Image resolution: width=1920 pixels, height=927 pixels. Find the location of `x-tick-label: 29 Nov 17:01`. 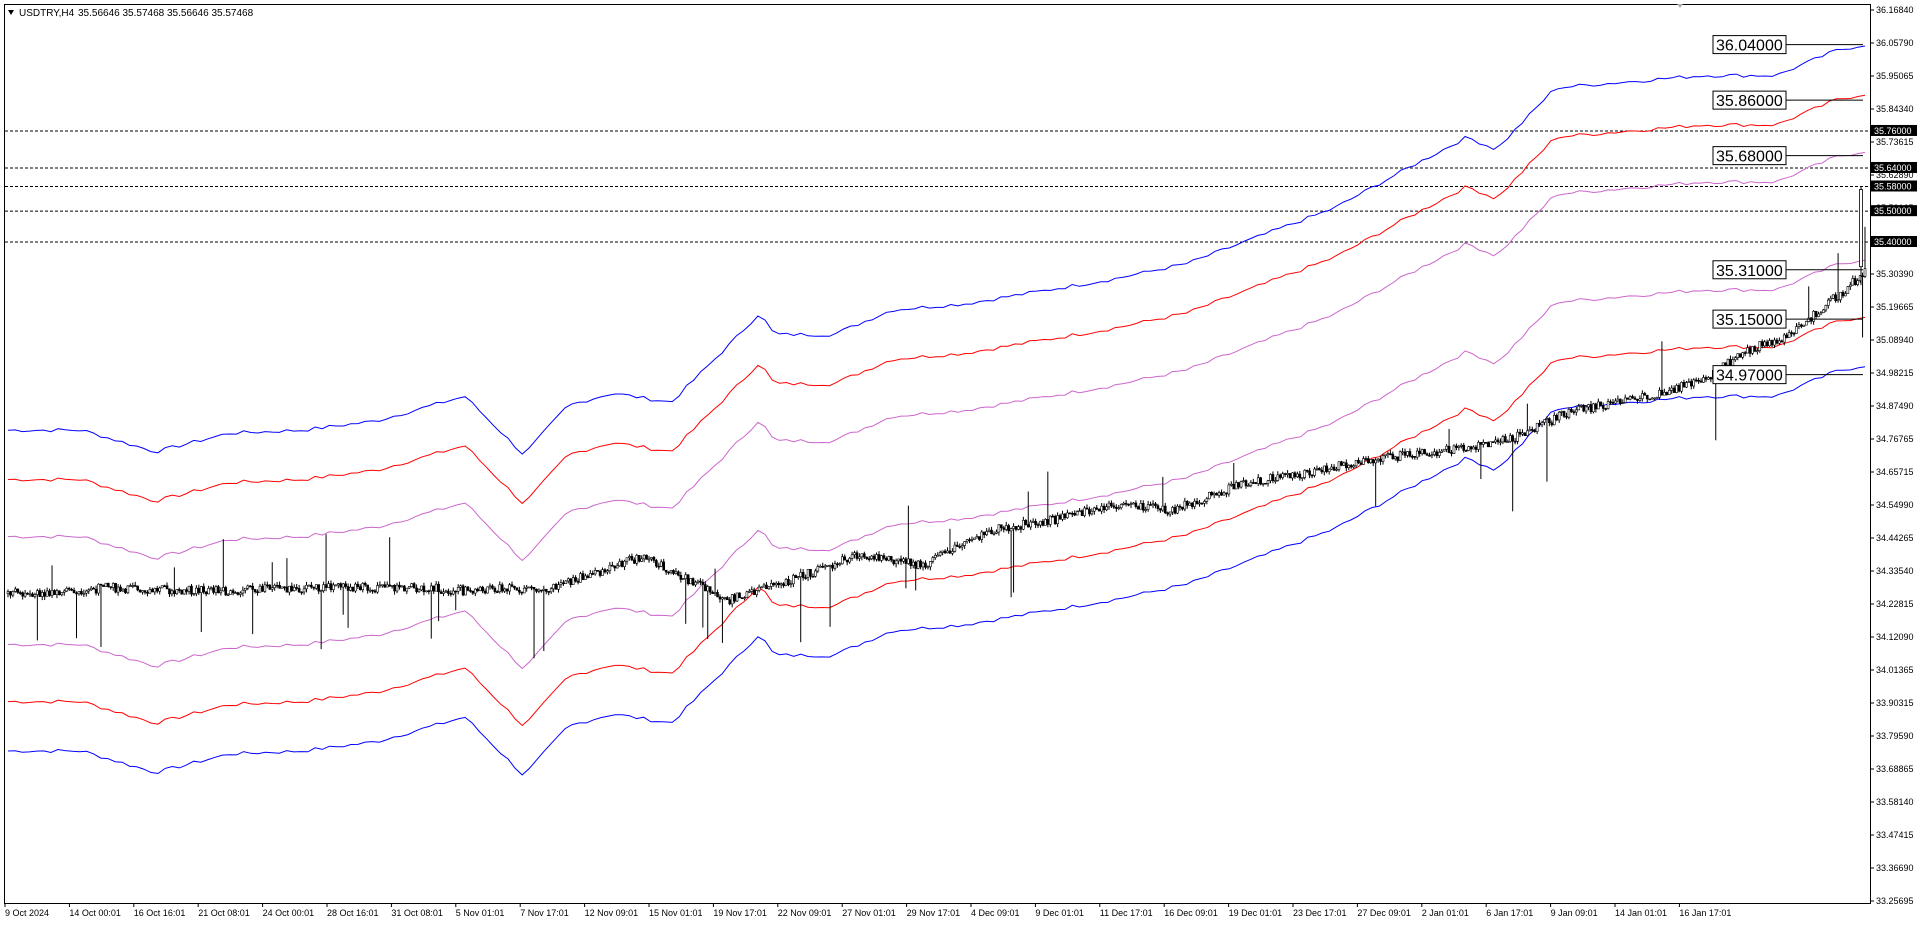

x-tick-label: 29 Nov 17:01 is located at coordinates (934, 913).